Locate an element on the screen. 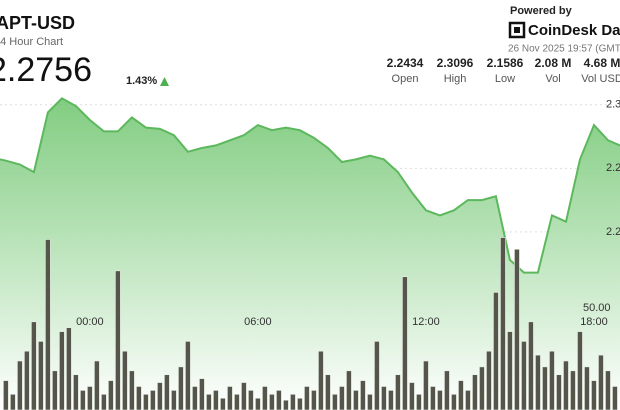  title: APT-USD is located at coordinates (37, 23).